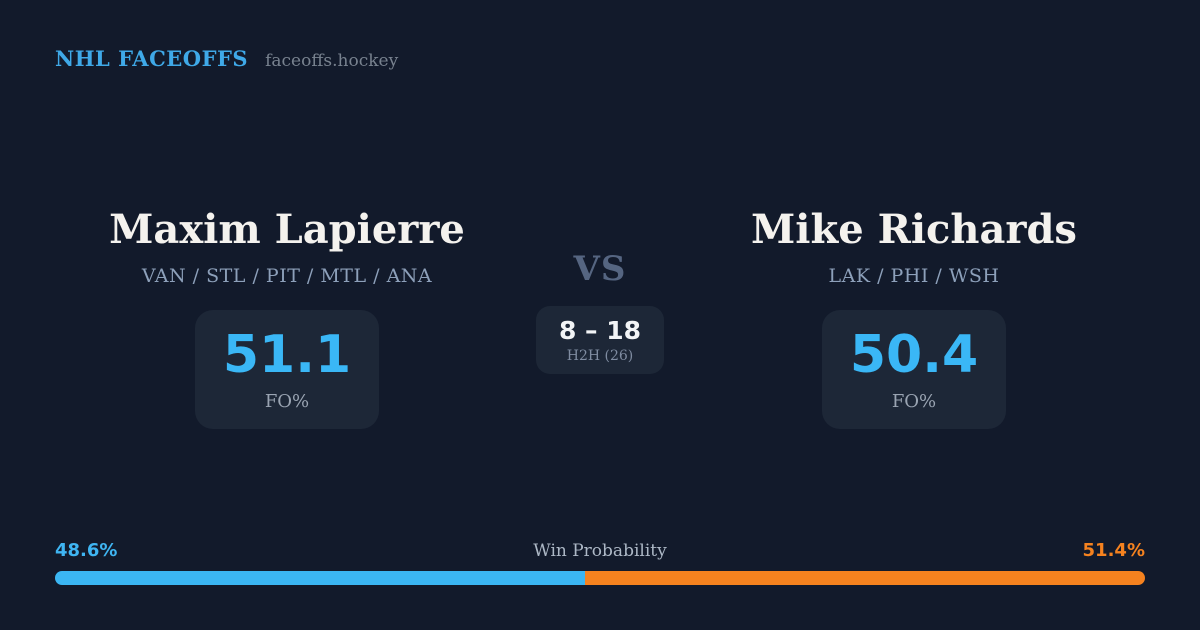 The height and width of the screenshot is (630, 1200). What do you see at coordinates (86, 550) in the screenshot?
I see `win-probability-left-pct: 48.6%` at bounding box center [86, 550].